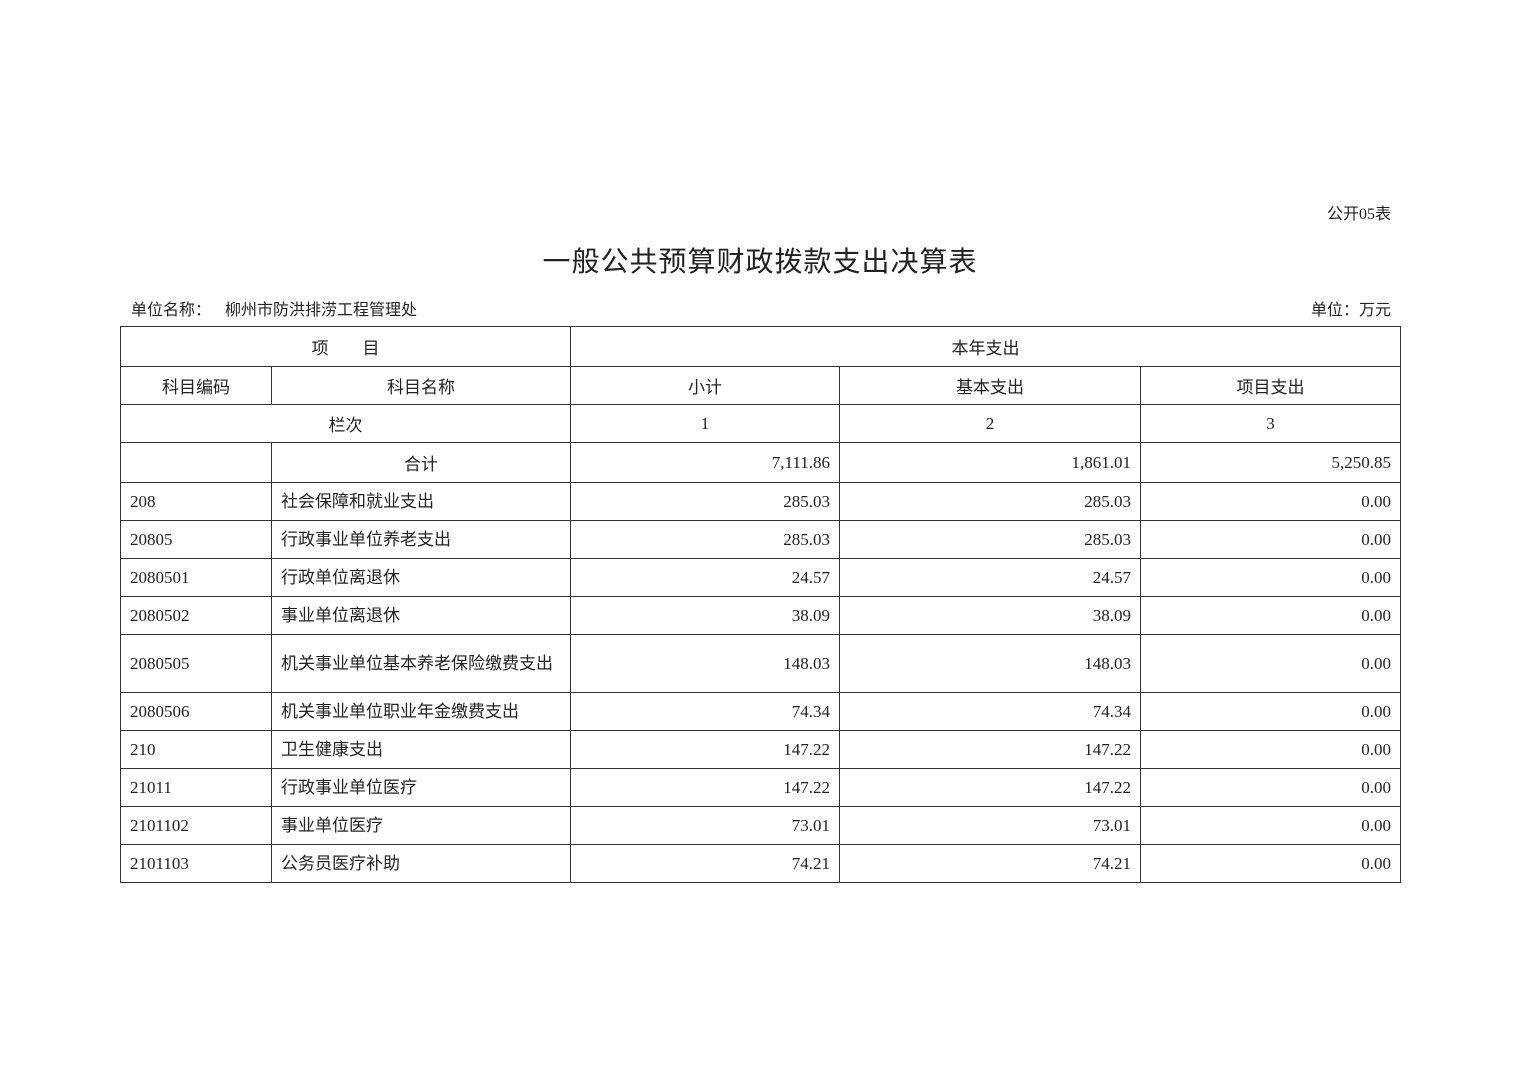 This screenshot has width=1520, height=1075. What do you see at coordinates (990, 825) in the screenshot?
I see `cell-basic: 73.01` at bounding box center [990, 825].